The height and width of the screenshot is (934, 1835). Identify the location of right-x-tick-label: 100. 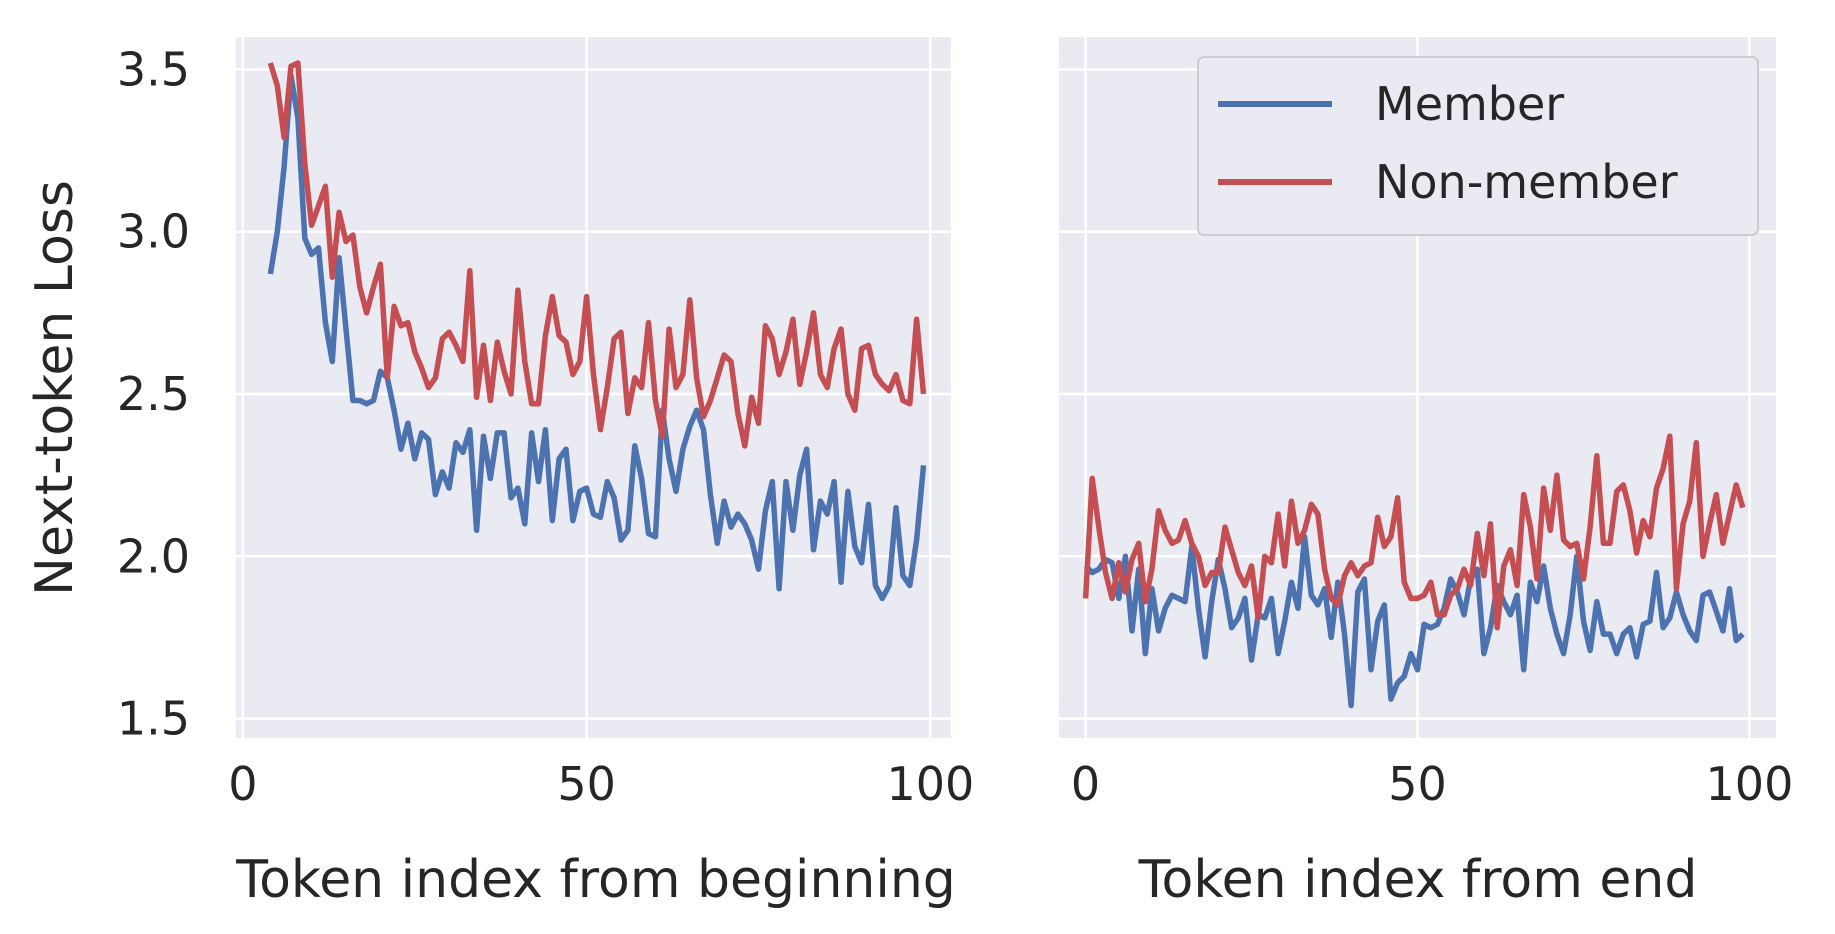
(1750, 784).